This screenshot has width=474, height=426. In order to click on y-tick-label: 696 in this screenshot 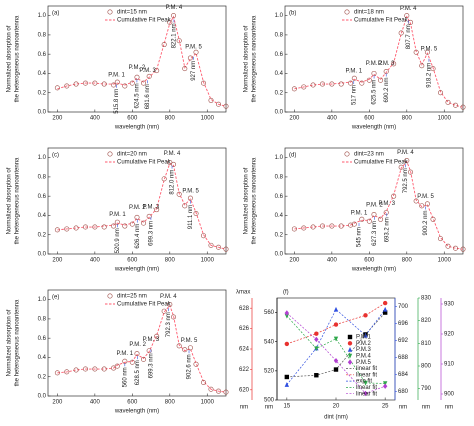, I will do `click(403, 324)`.